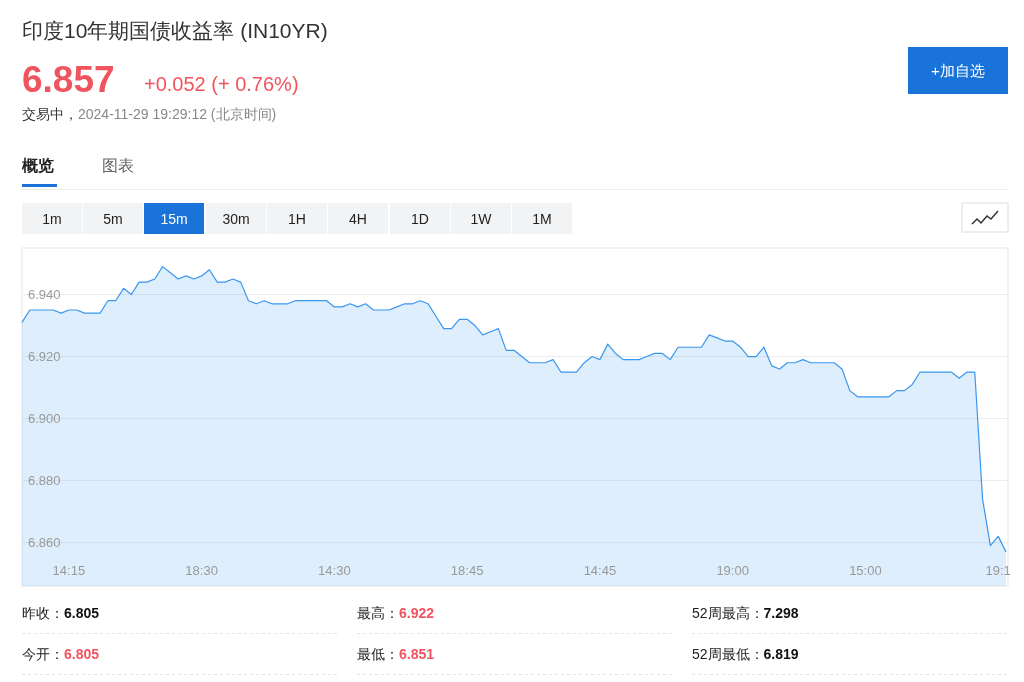 This screenshot has height=682, width=1024. What do you see at coordinates (865, 570) in the screenshot?
I see `x-tick-label: 15:00` at bounding box center [865, 570].